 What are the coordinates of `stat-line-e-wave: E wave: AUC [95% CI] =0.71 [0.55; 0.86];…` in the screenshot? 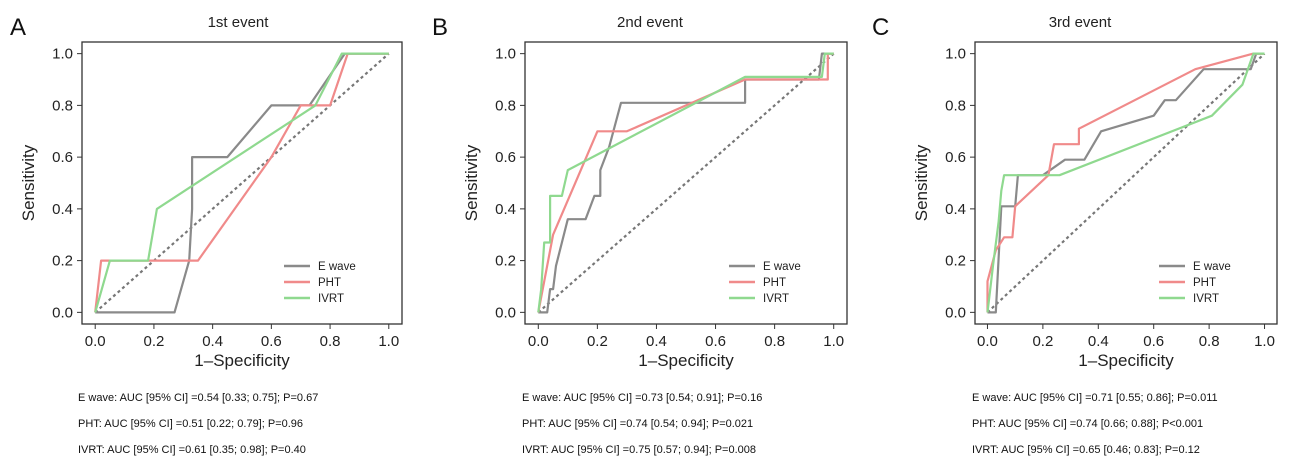 It's located at (1095, 398).